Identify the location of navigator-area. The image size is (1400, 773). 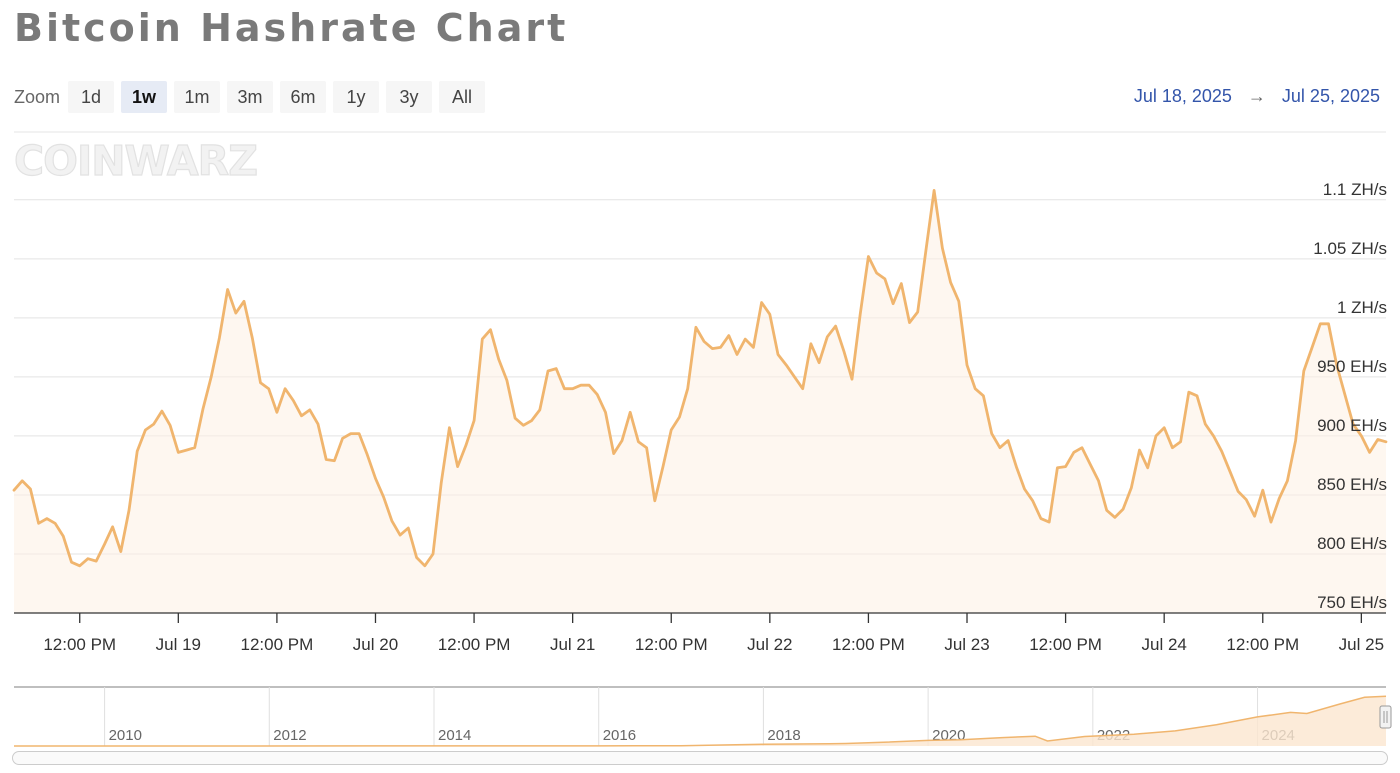
(700, 721).